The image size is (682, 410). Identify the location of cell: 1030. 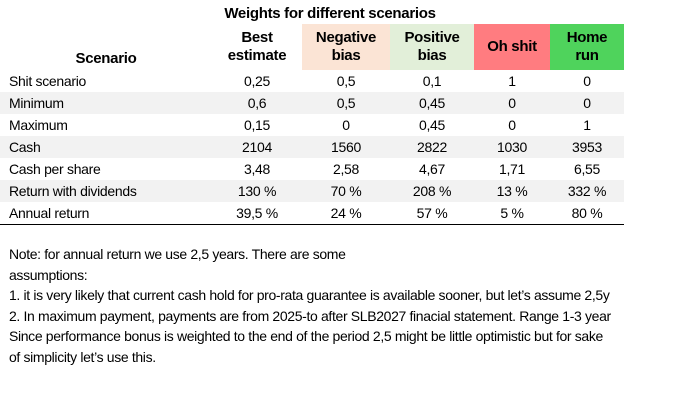
(512, 147).